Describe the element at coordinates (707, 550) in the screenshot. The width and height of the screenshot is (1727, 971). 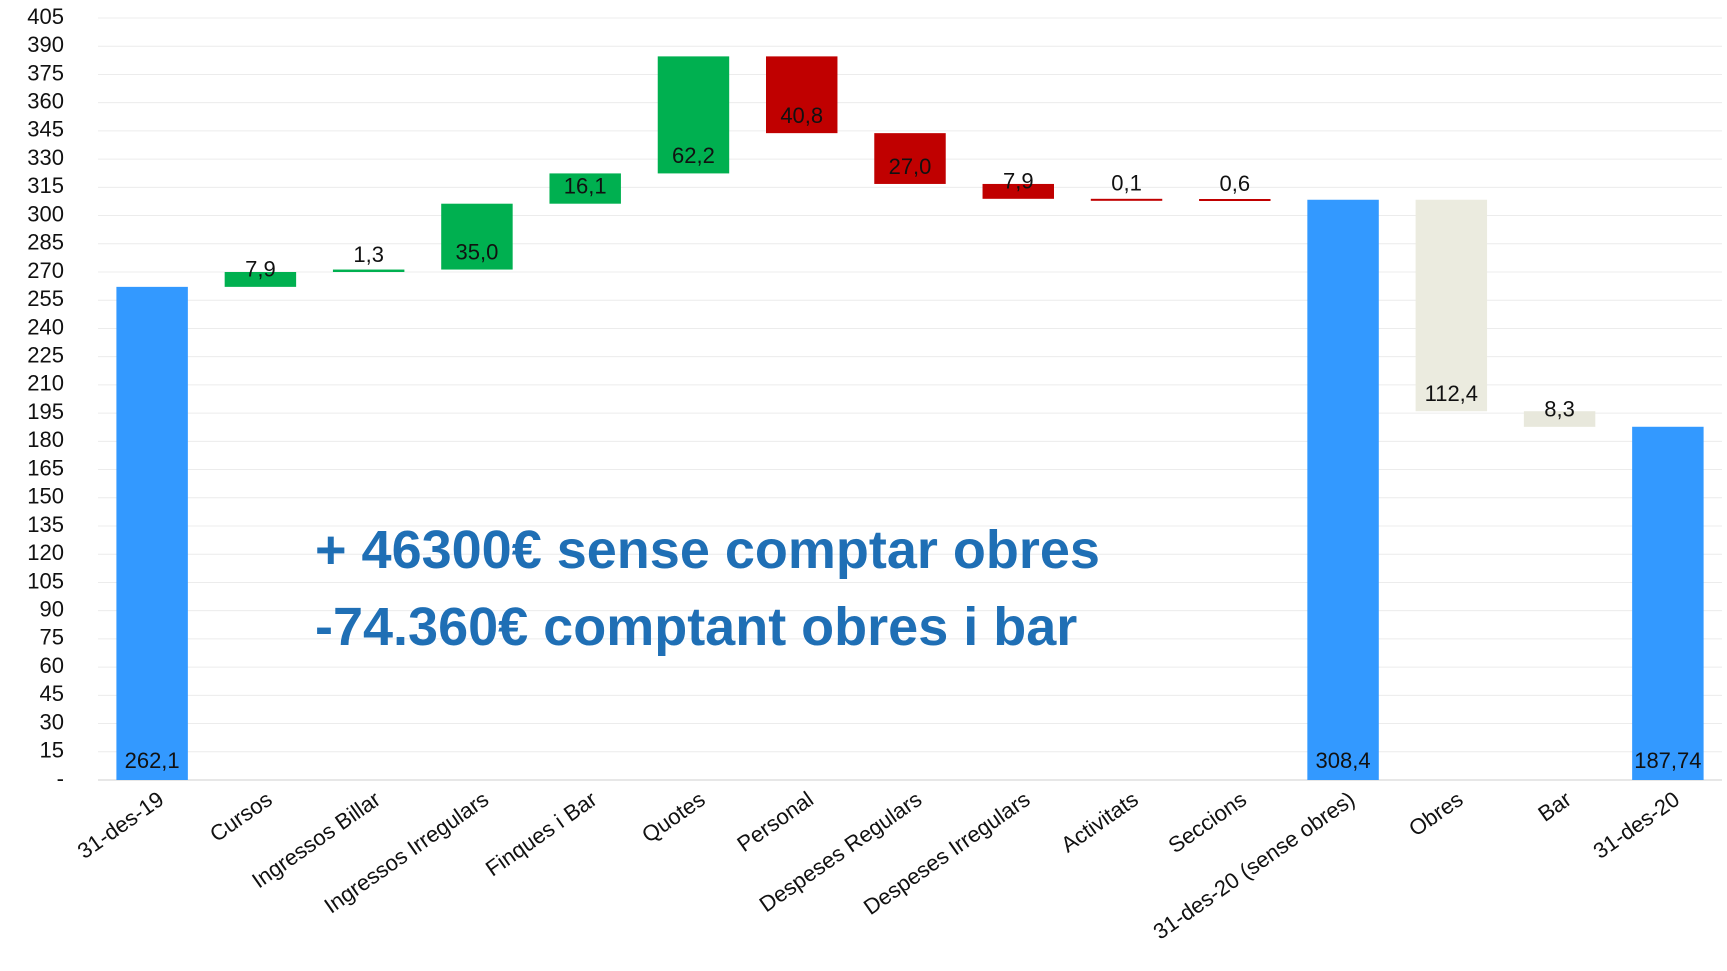
I see `annotation: + 46300€ sense comptar obres` at that location.